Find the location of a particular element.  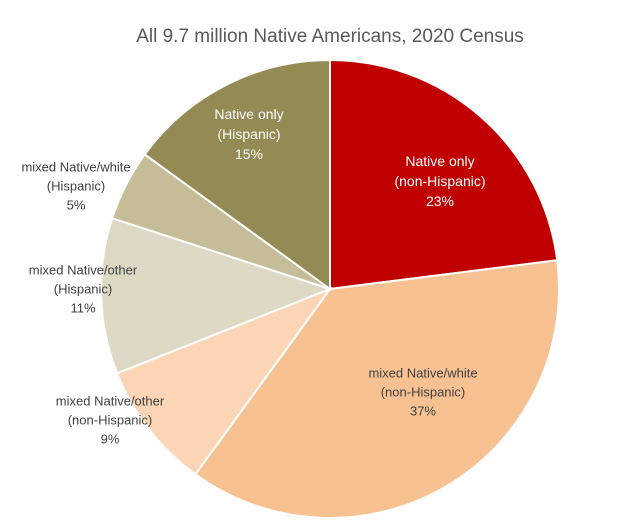

label-pct: 37% is located at coordinates (423, 411).